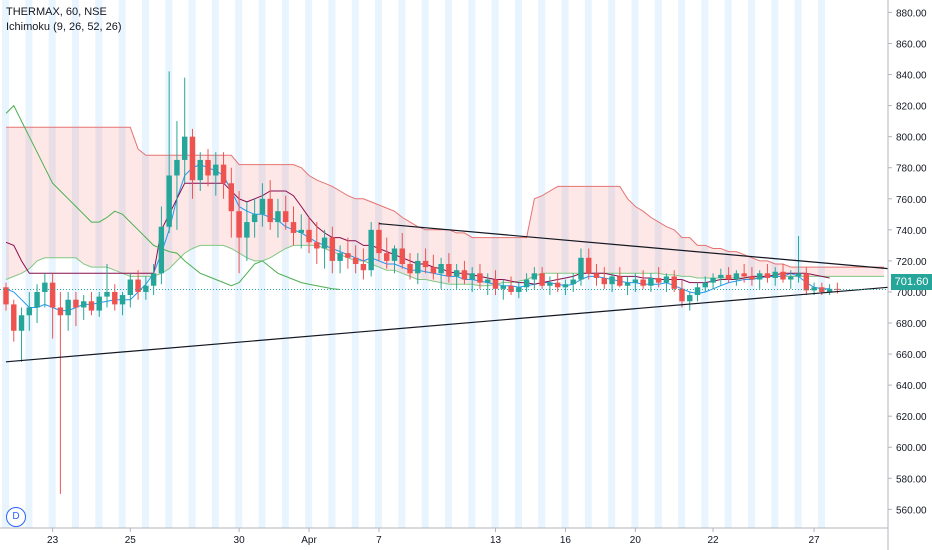 Image resolution: width=932 pixels, height=550 pixels. Describe the element at coordinates (911, 324) in the screenshot. I see `price-axis-label: 680.00` at that location.